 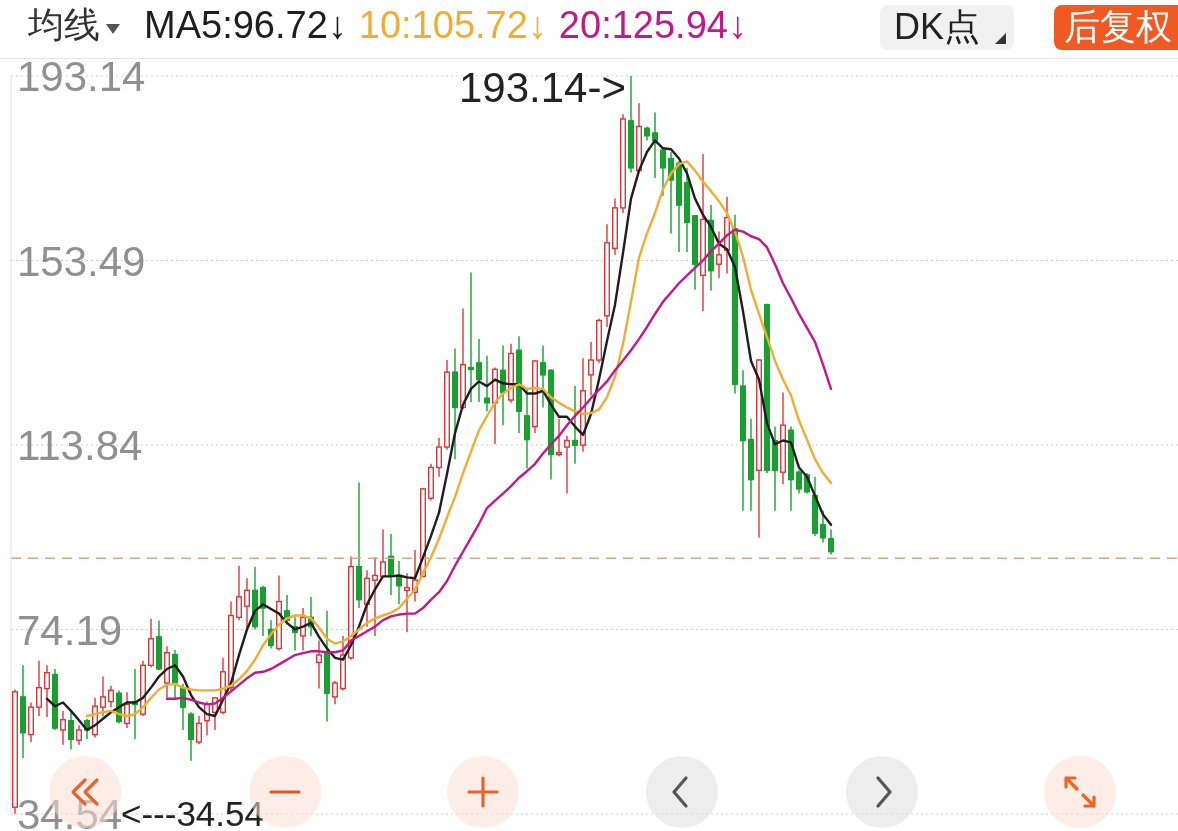 I want to click on annotation: <---34.54, so click(x=192, y=812).